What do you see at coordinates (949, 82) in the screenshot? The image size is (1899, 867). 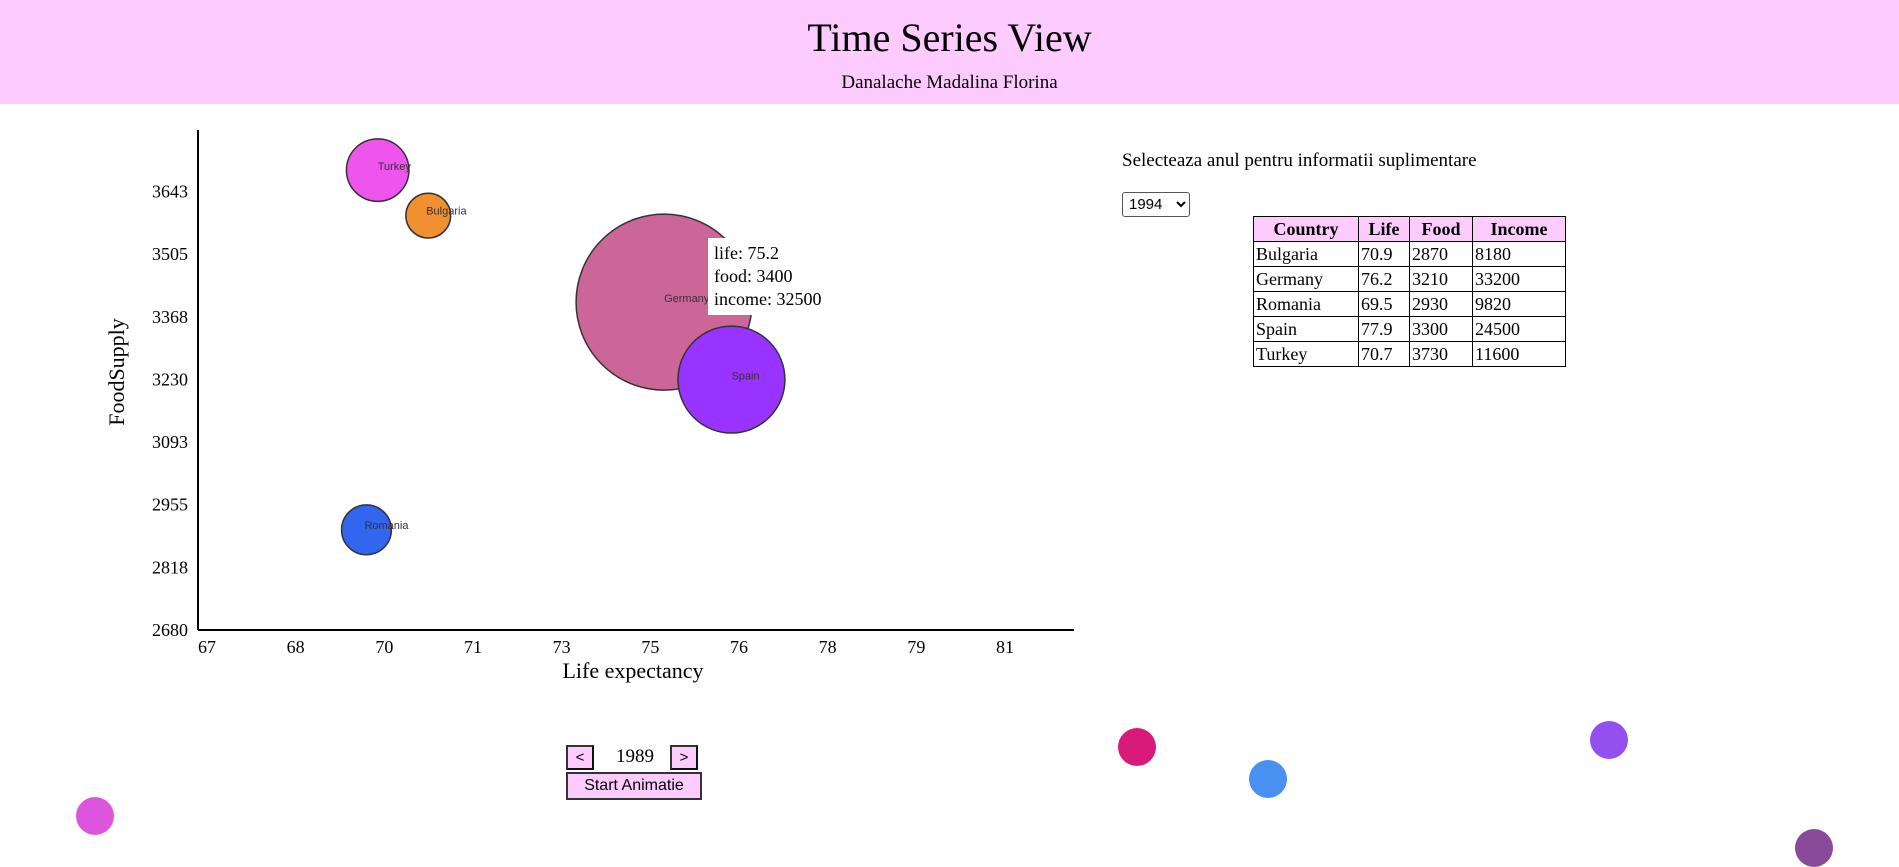 I see `author-name: Danalache Madalina Florina` at bounding box center [949, 82].